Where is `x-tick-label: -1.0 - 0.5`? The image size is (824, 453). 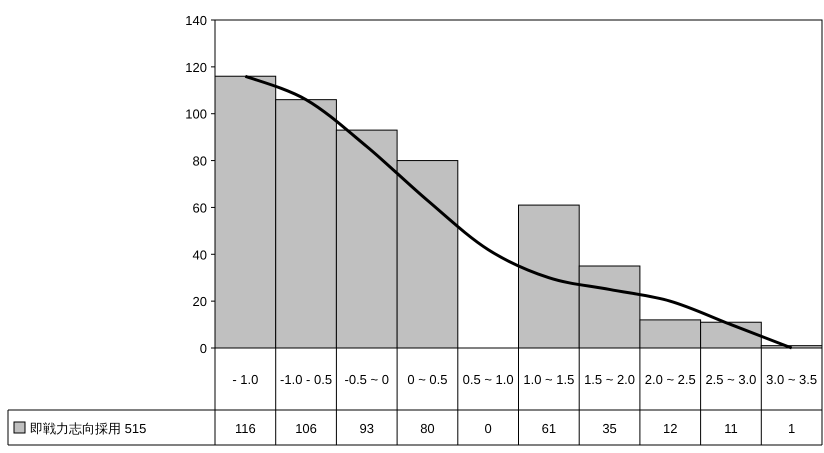 x-tick-label: -1.0 - 0.5 is located at coordinates (306, 379).